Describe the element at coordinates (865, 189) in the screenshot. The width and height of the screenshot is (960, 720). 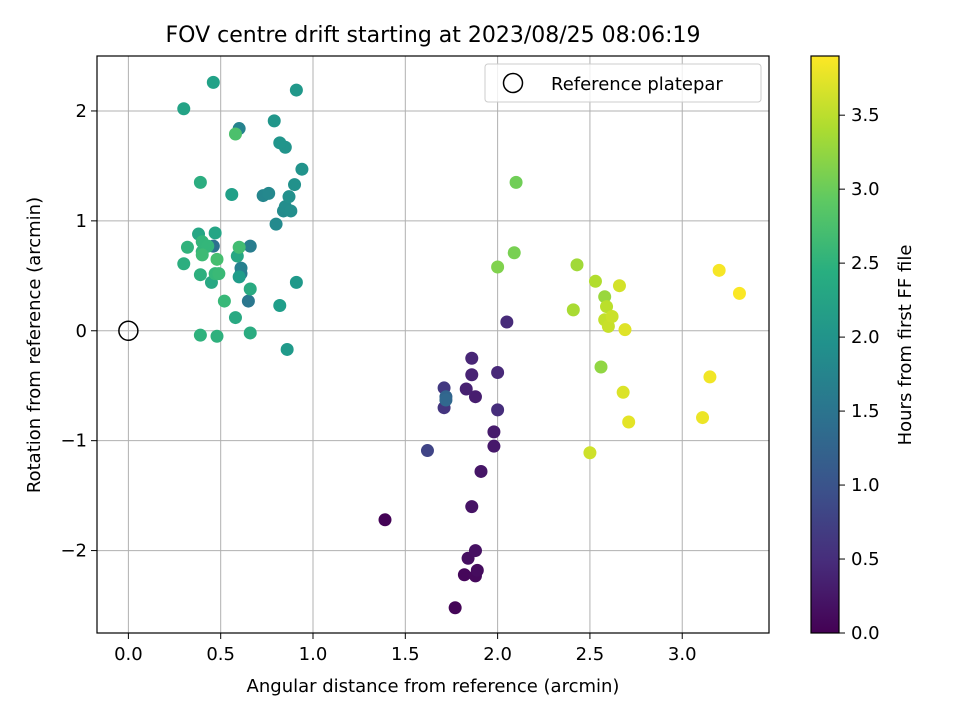
I see `colorbar-tick-label: 3.0` at that location.